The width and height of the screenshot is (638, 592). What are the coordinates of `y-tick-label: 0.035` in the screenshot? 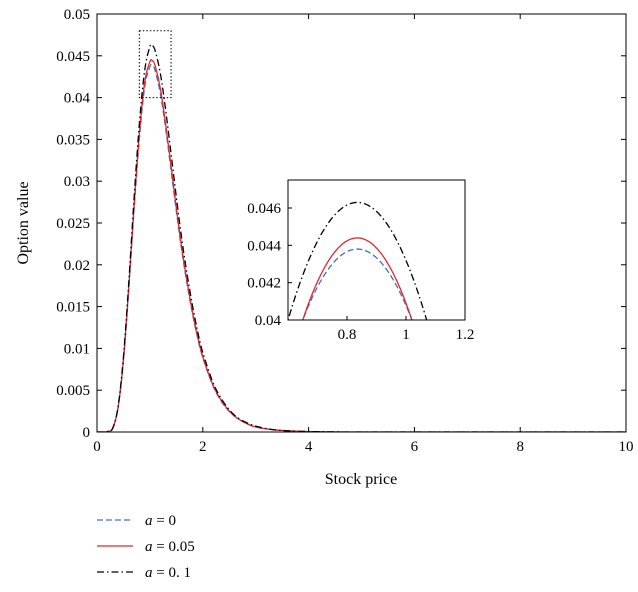 It's located at (73, 140).